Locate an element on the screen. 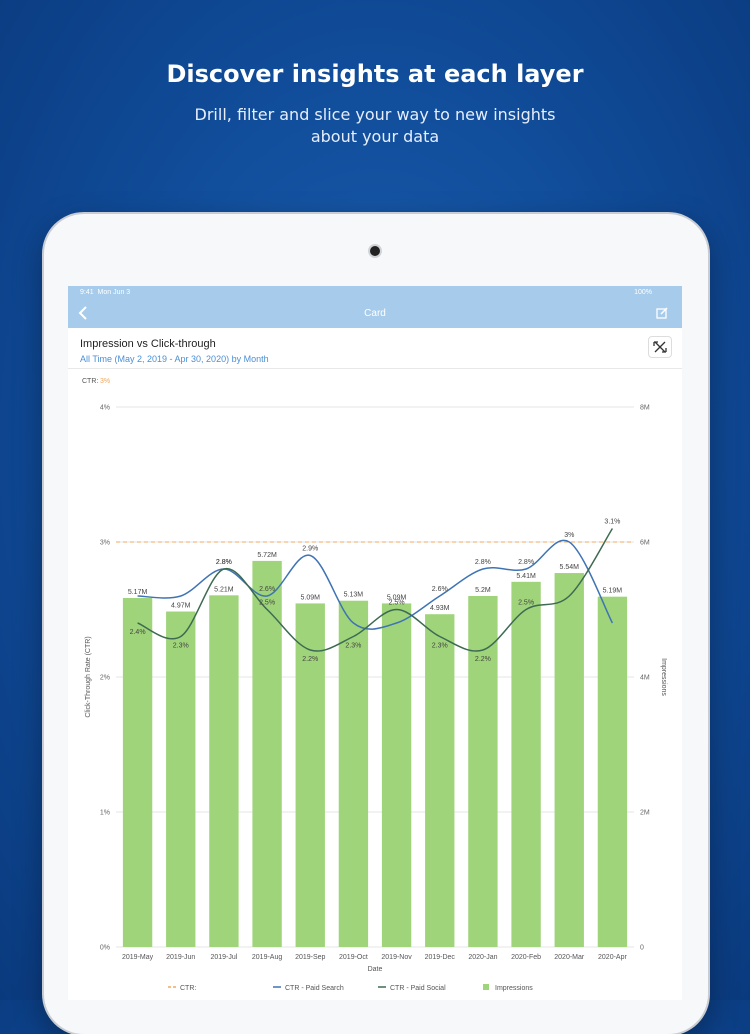 The height and width of the screenshot is (1034, 750). x-axis-title: Date is located at coordinates (375, 969).